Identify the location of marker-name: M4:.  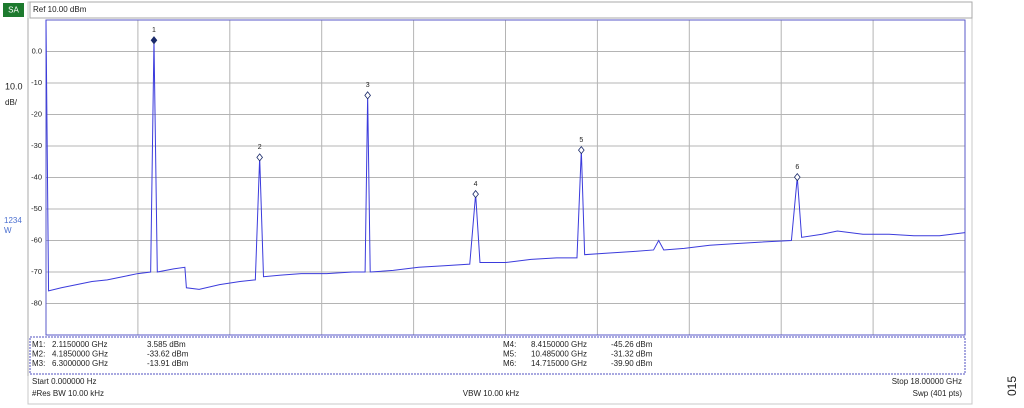
(509, 344).